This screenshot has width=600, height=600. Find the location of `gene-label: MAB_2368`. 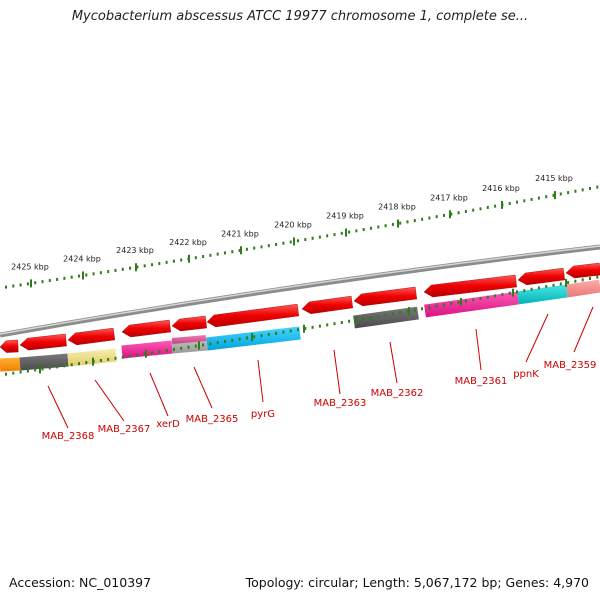

gene-label: MAB_2368 is located at coordinates (68, 436).